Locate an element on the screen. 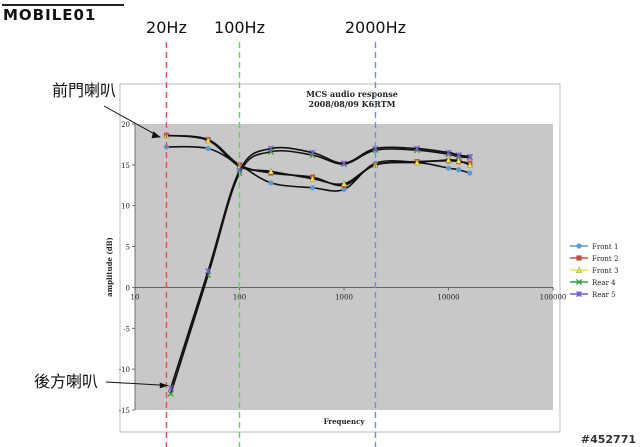  callout-label: 前門喇叭 is located at coordinates (84, 90).